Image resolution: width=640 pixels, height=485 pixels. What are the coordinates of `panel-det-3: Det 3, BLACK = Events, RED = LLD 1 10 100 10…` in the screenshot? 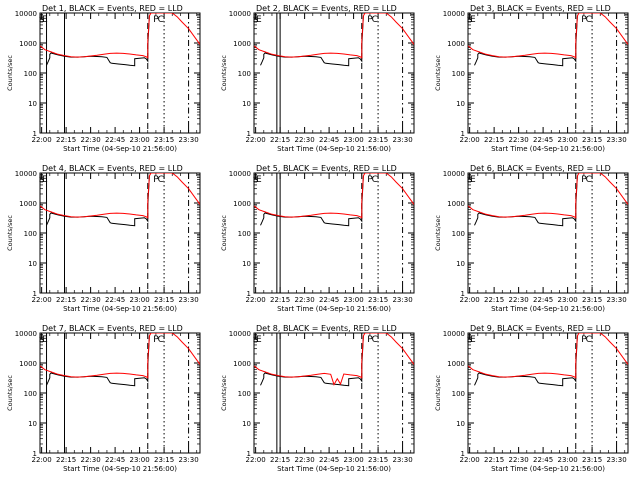 It's located at (531, 78).